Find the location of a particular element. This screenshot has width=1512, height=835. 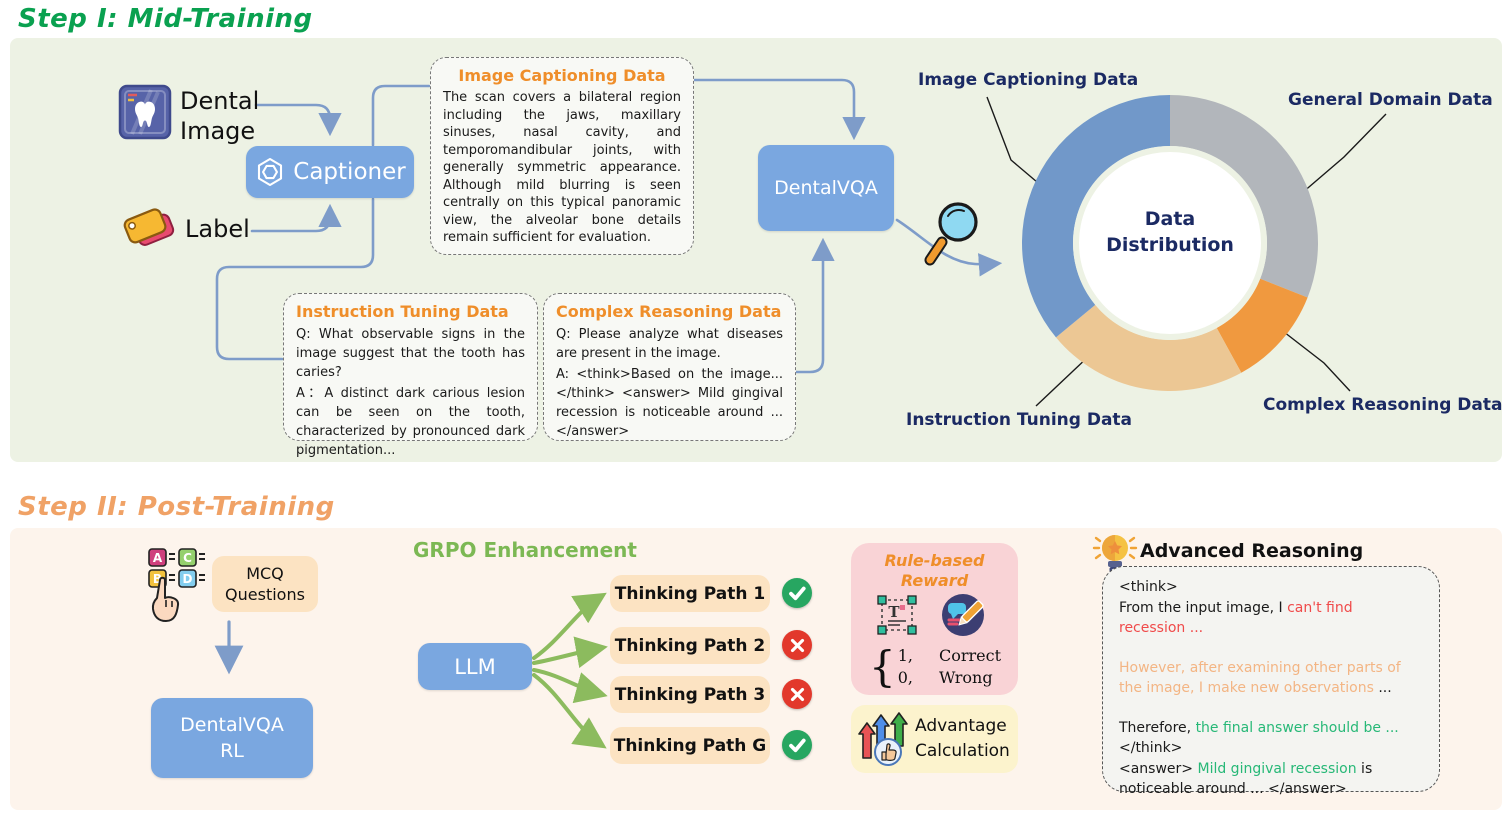

magnifier-icon is located at coordinates (951, 234).